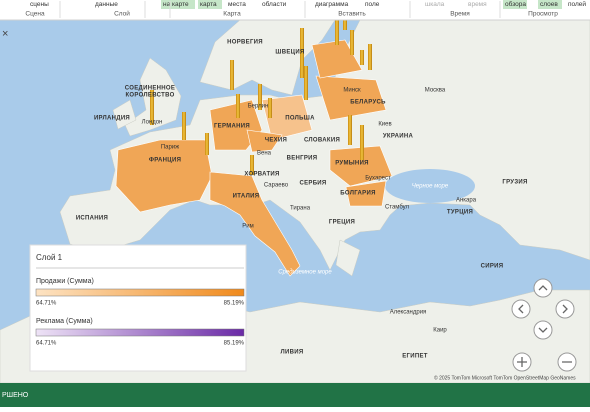  What do you see at coordinates (435, 91) in the screenshot?
I see `map-label: Москва` at bounding box center [435, 91].